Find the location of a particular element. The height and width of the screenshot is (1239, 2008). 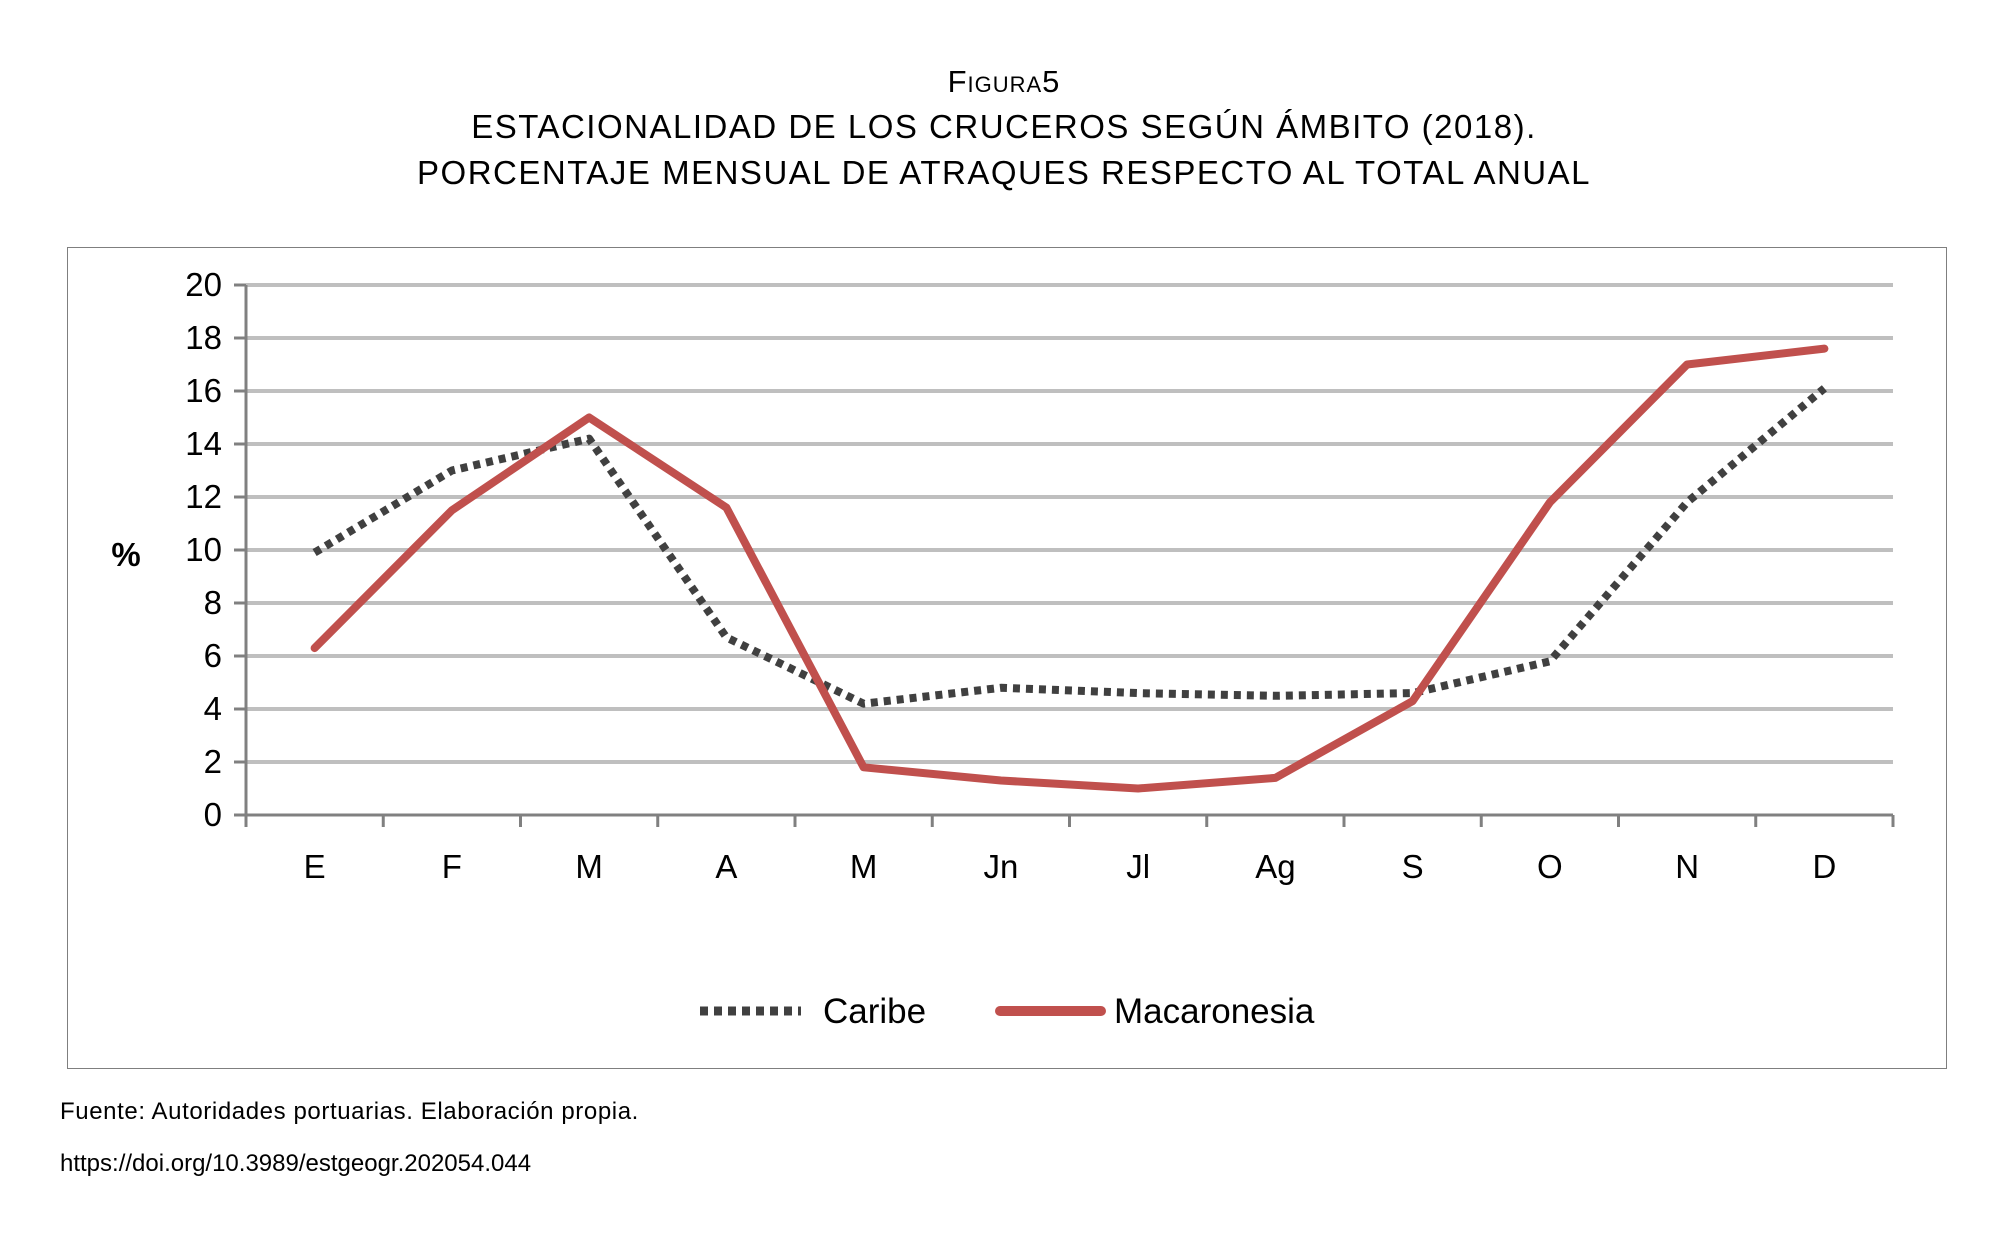

y-tick-label: 20 is located at coordinates (203, 284).